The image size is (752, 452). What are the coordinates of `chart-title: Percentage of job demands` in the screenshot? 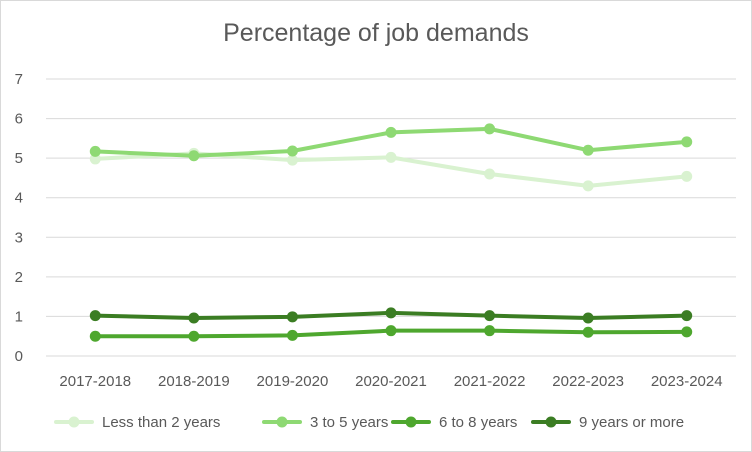 It's located at (376, 33).